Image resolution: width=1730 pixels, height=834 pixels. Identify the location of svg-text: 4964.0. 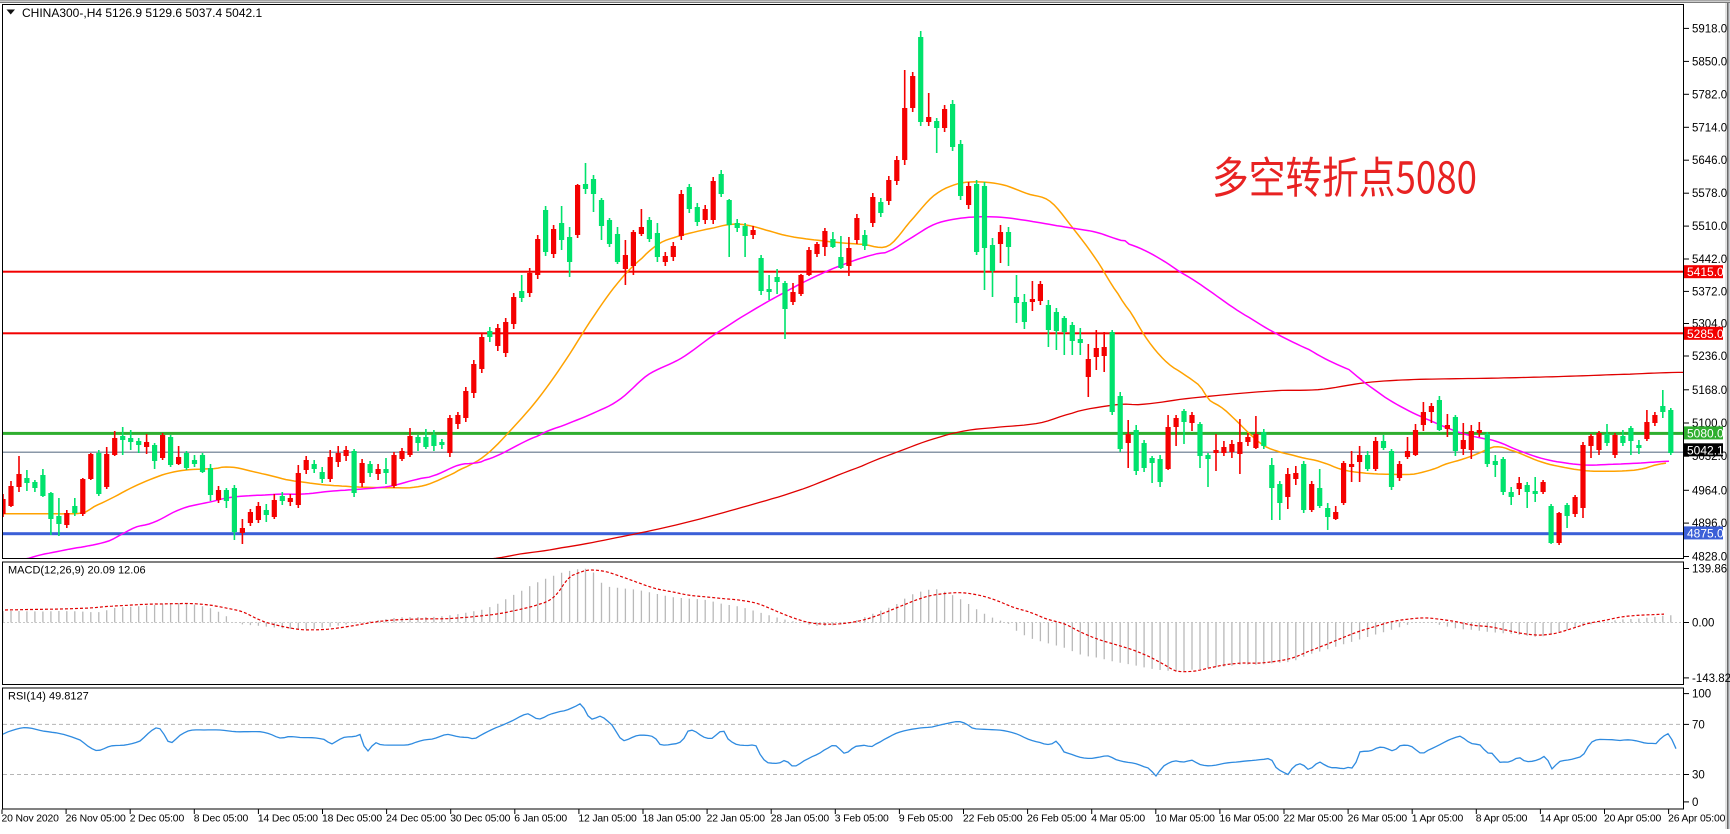
(1709, 491).